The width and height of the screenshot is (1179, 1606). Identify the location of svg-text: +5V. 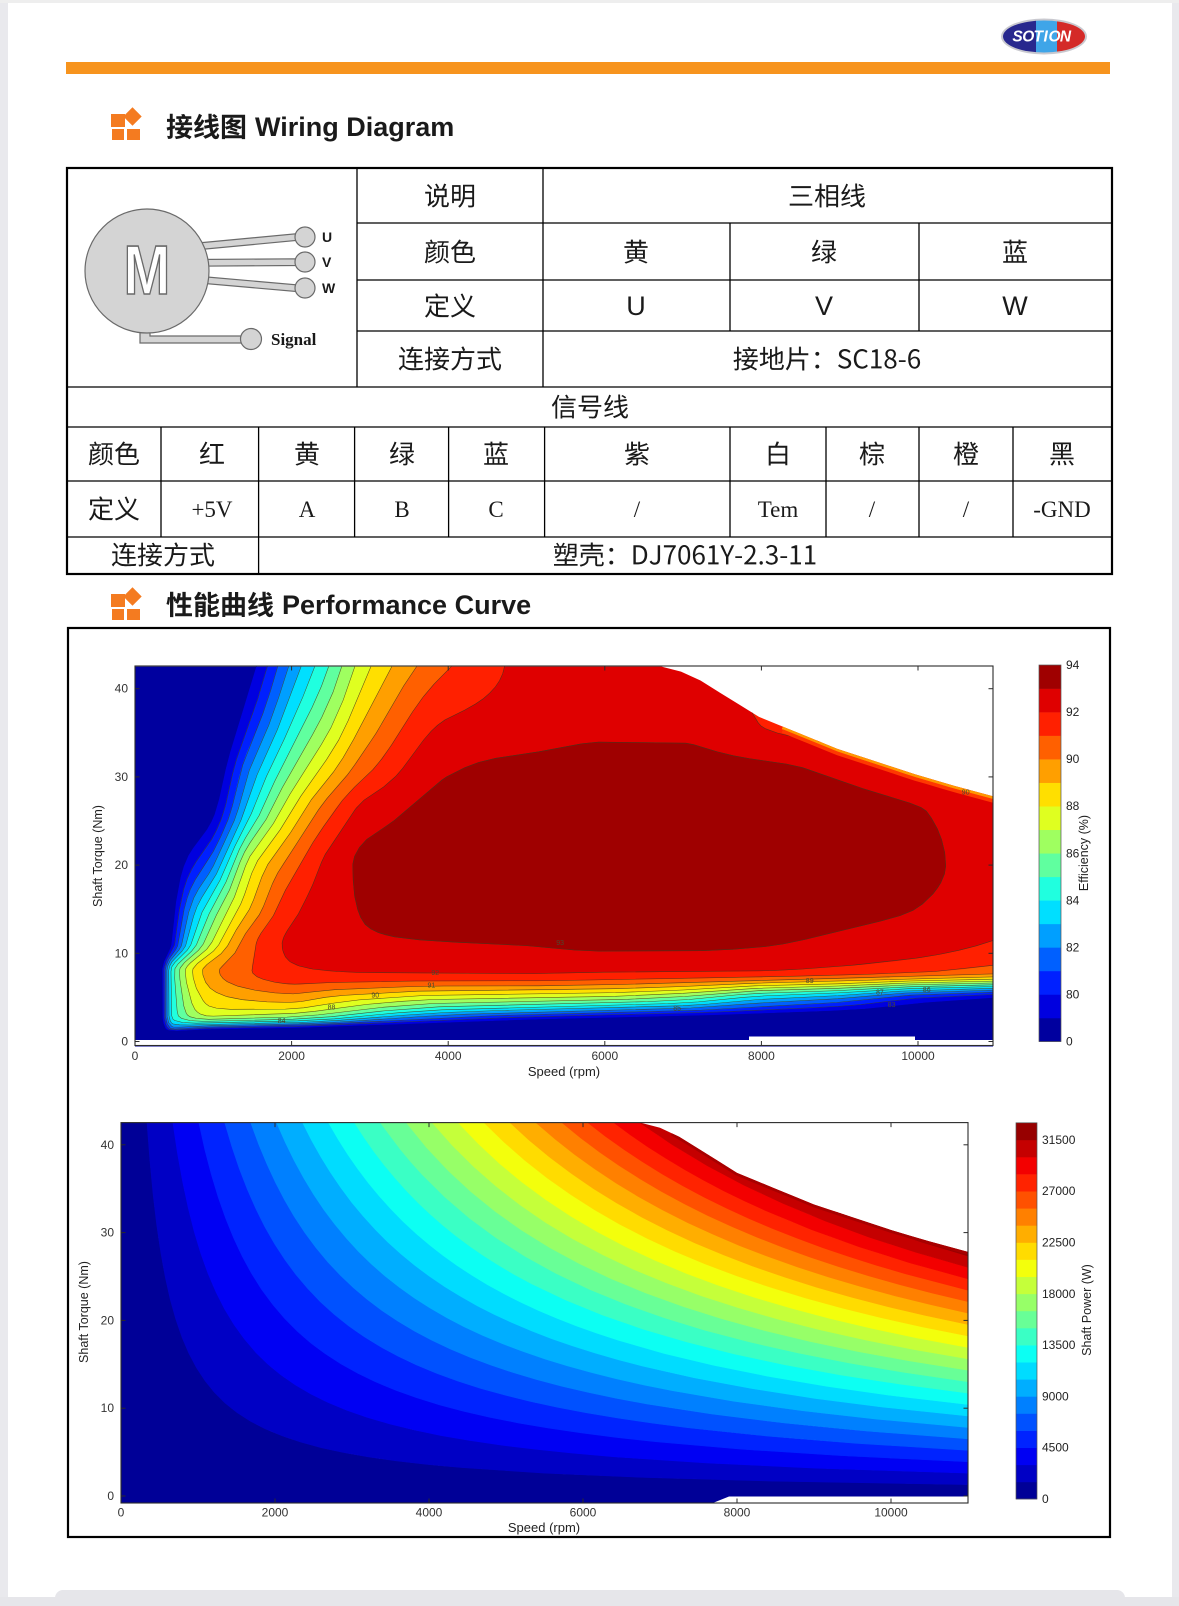
(211, 509).